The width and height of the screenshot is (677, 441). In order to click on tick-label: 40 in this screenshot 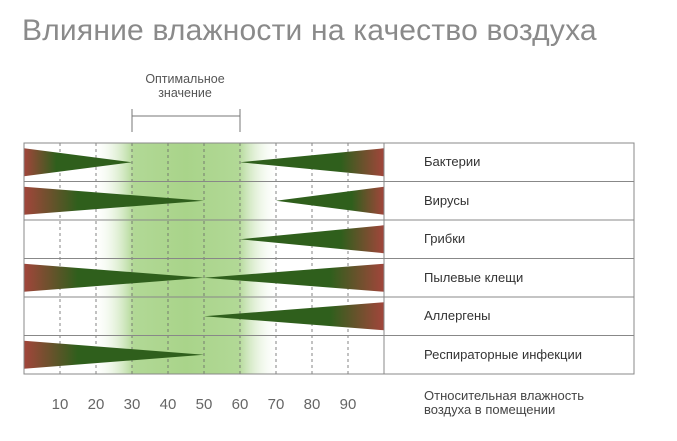, I will do `click(168, 404)`.